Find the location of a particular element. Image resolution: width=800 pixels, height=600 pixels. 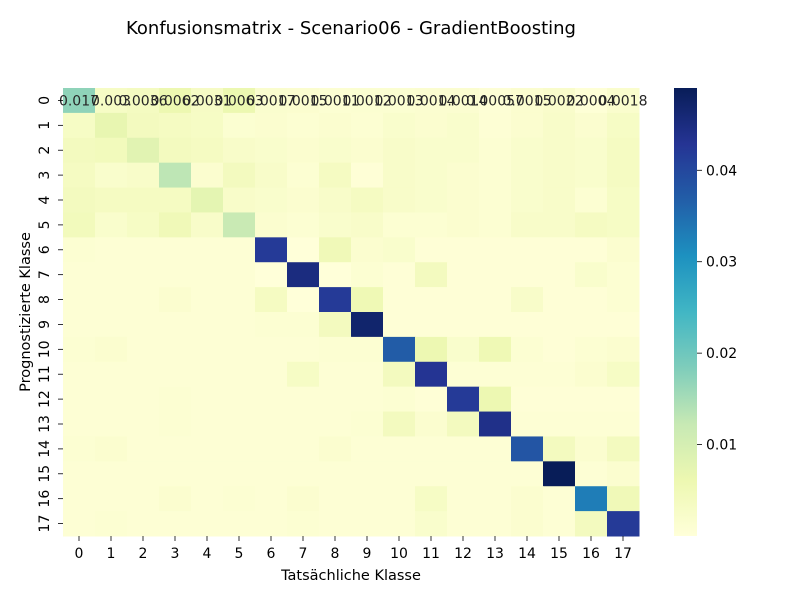

heatmap-cell-r4-c12 is located at coordinates (463, 200).